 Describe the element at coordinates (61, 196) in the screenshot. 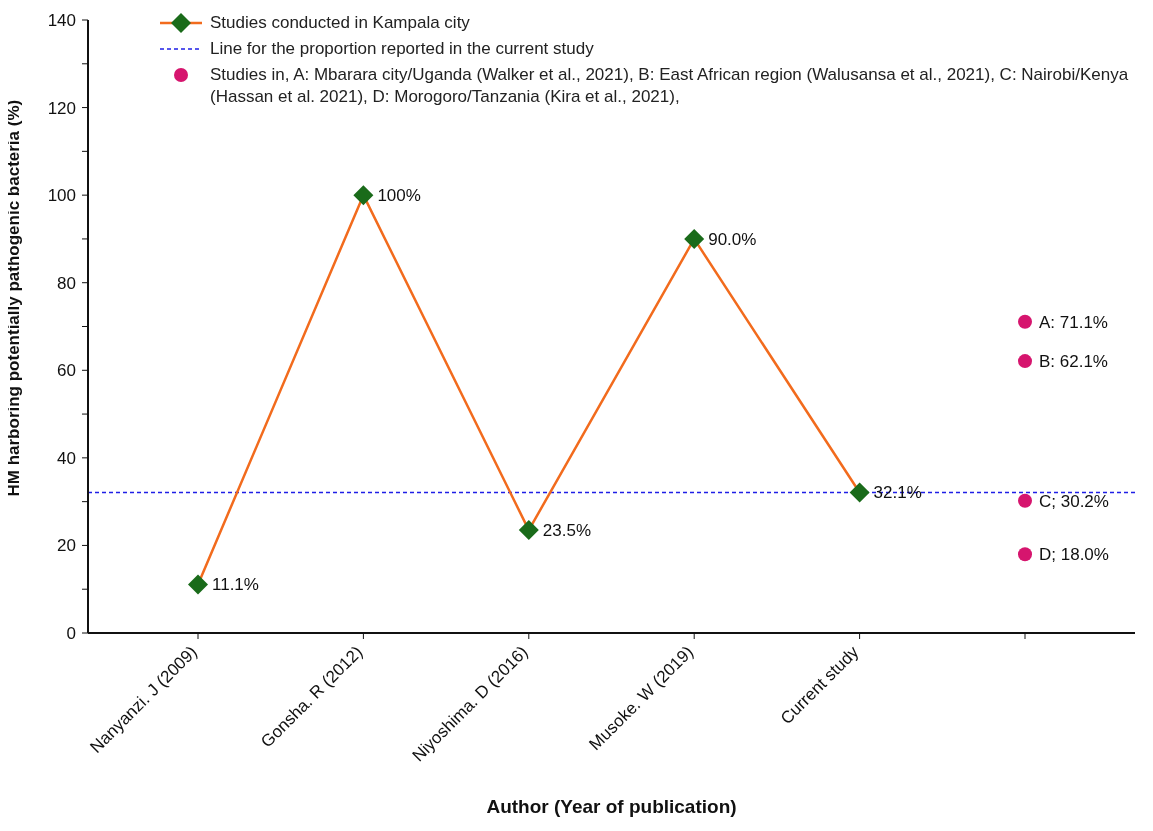

I see `y-tick-label: 100` at that location.